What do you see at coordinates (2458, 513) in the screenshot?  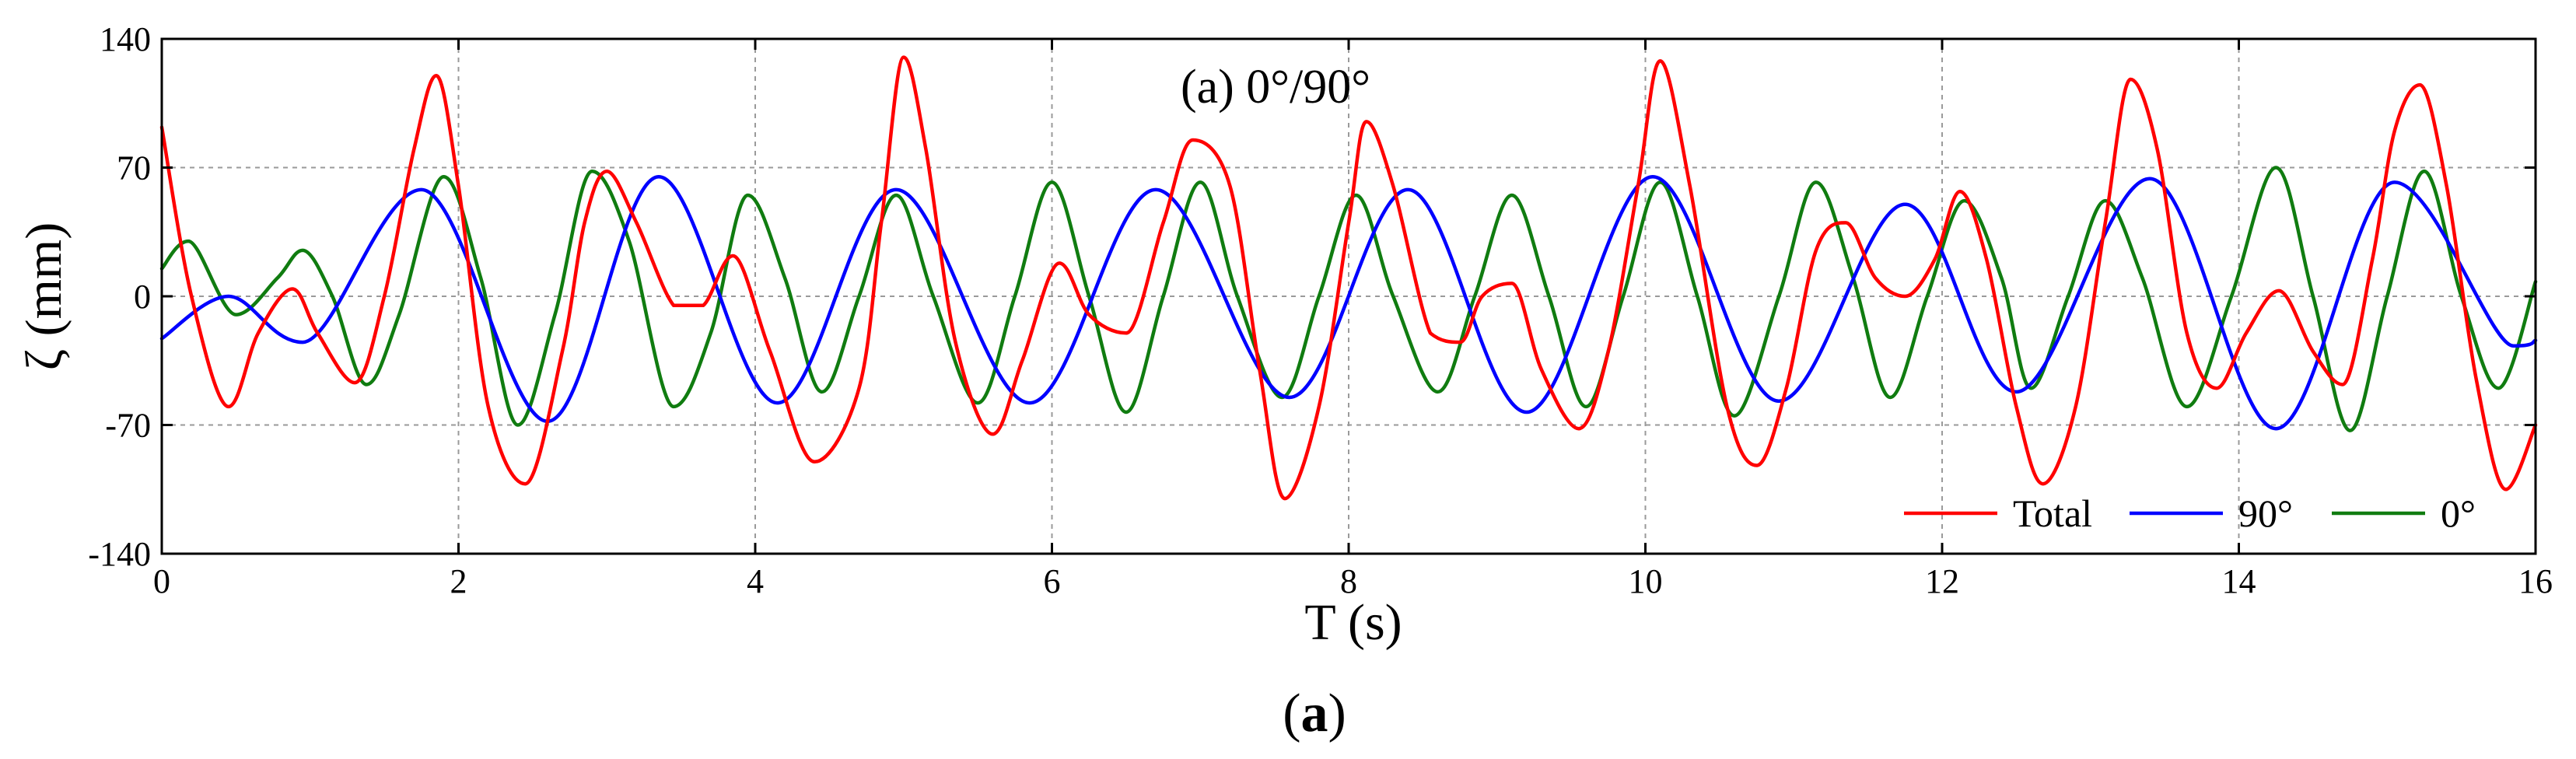 I see `legend-label-0: 0°` at bounding box center [2458, 513].